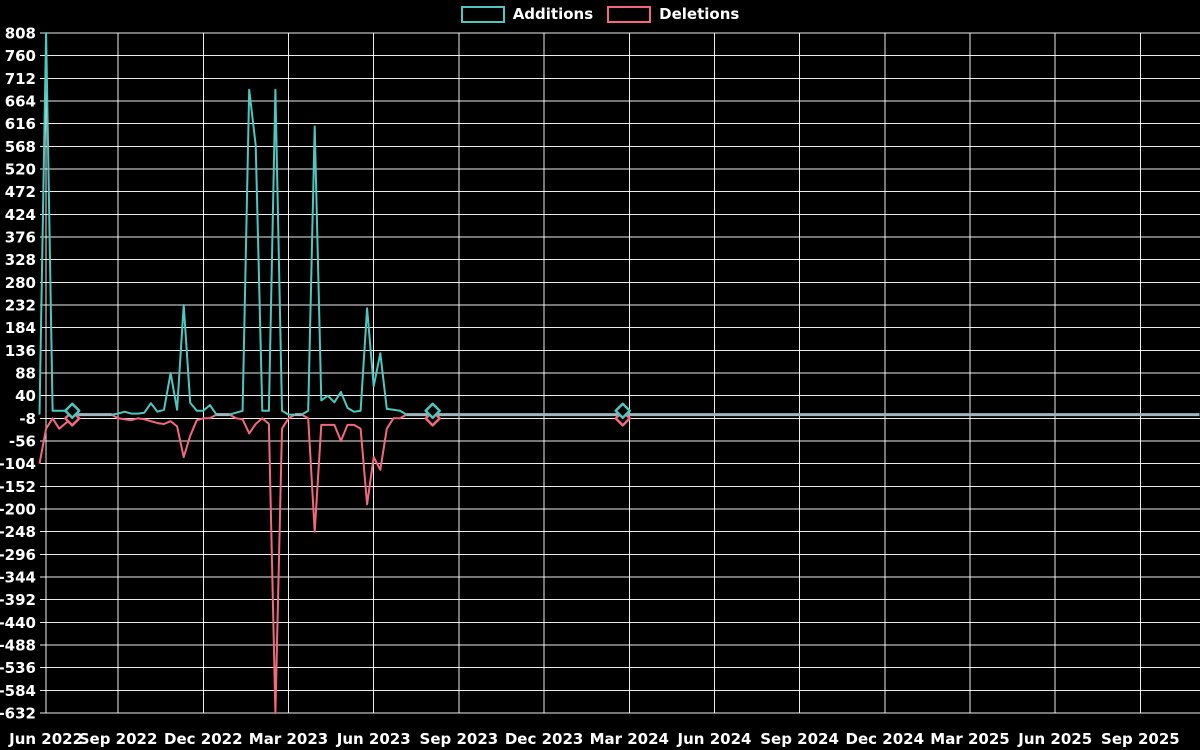 The width and height of the screenshot is (1200, 750). What do you see at coordinates (1054, 739) in the screenshot?
I see `x-tick-label: Jun 2025` at bounding box center [1054, 739].